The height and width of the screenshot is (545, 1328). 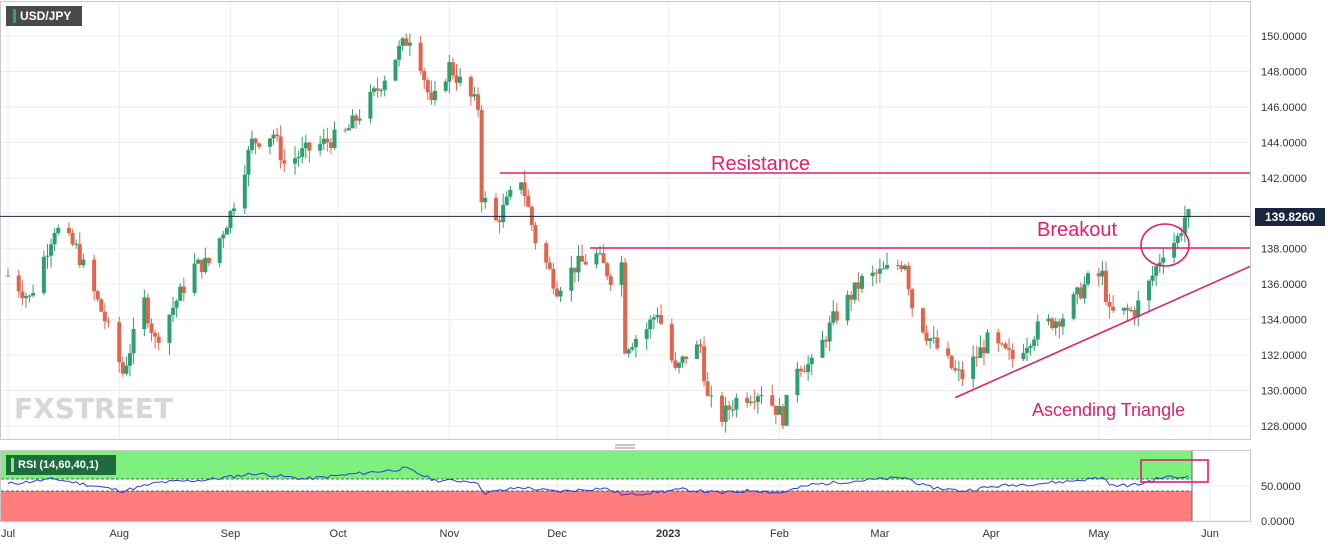 I want to click on rsi-indicator-label: RSI (14,60,40,1), so click(x=61, y=465).